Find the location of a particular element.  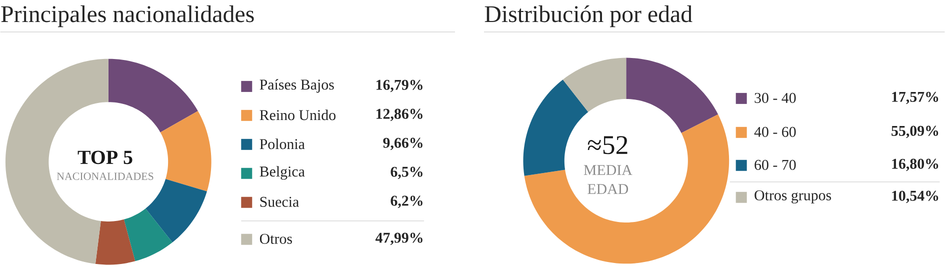

text: TOP 5 is located at coordinates (105, 157).